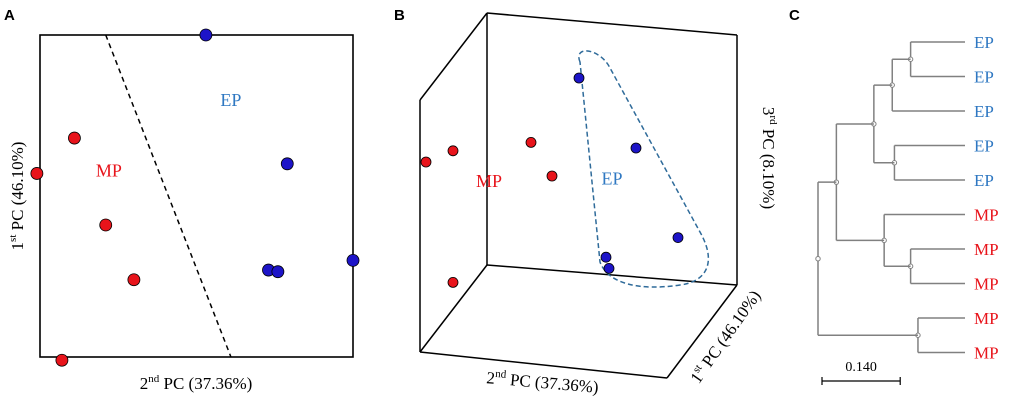 This screenshot has height=404, width=1021. Describe the element at coordinates (196, 383) in the screenshot. I see `x-axis-label-a: 2nd PC (37.36%)` at that location.